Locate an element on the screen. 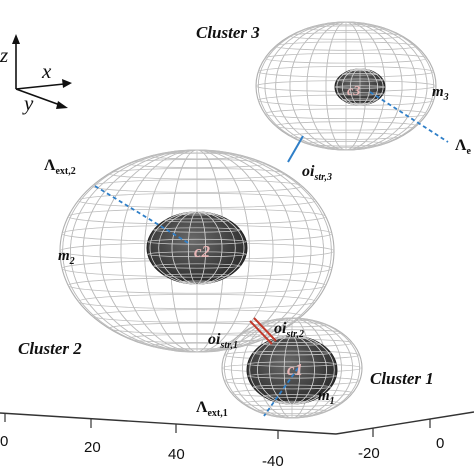  cluster-2-core is located at coordinates (197, 248).